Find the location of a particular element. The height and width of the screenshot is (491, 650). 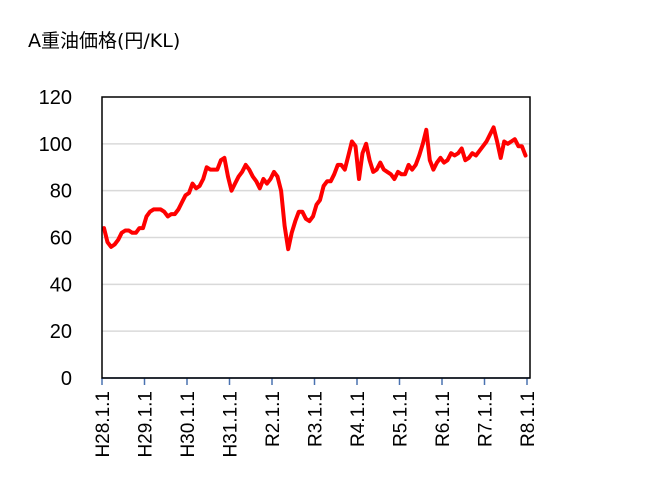

chart-title: A重油価格(円/KL) is located at coordinates (104, 41).